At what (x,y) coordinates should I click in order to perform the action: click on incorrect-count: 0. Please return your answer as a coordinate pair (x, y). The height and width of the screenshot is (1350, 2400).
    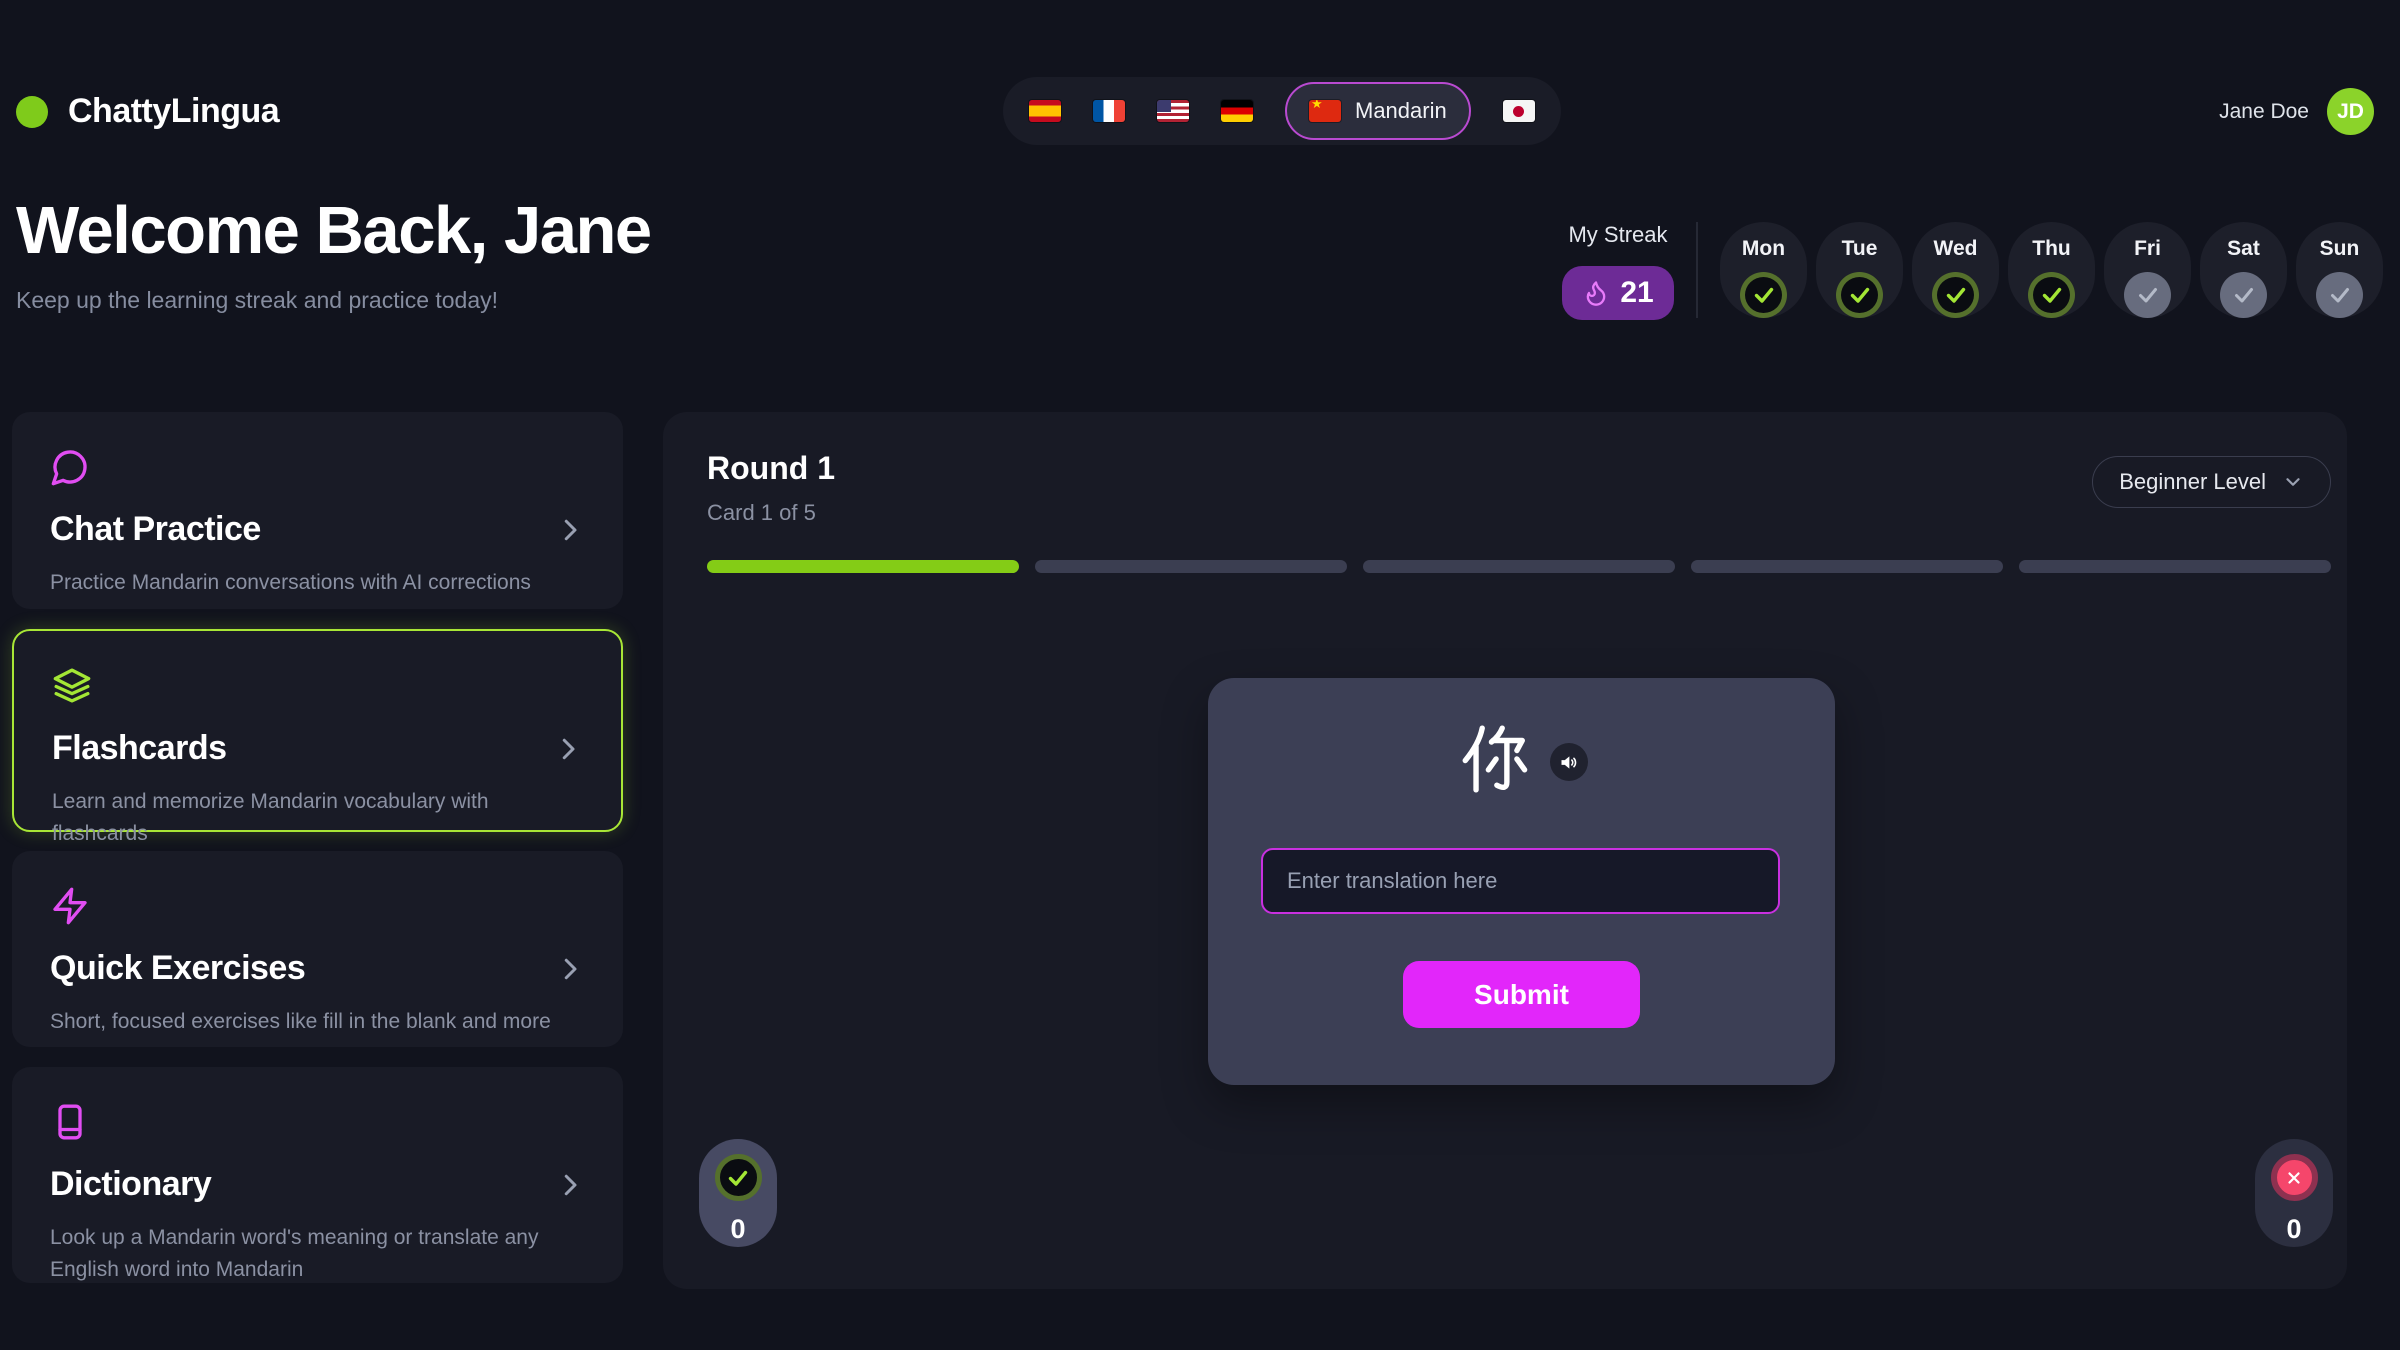
    Looking at the image, I should click on (2294, 1229).